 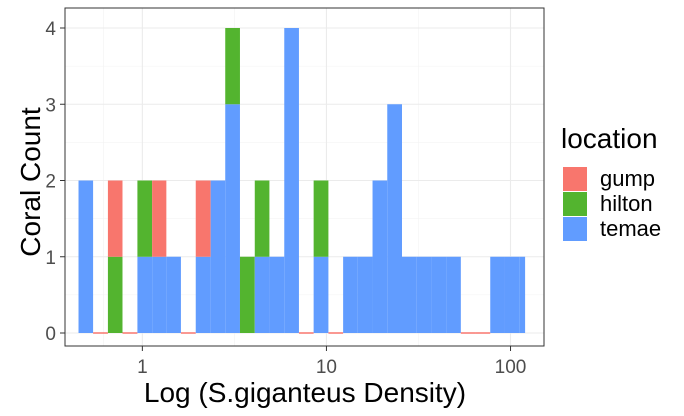 What do you see at coordinates (50, 334) in the screenshot?
I see `y-tick-label: 0` at bounding box center [50, 334].